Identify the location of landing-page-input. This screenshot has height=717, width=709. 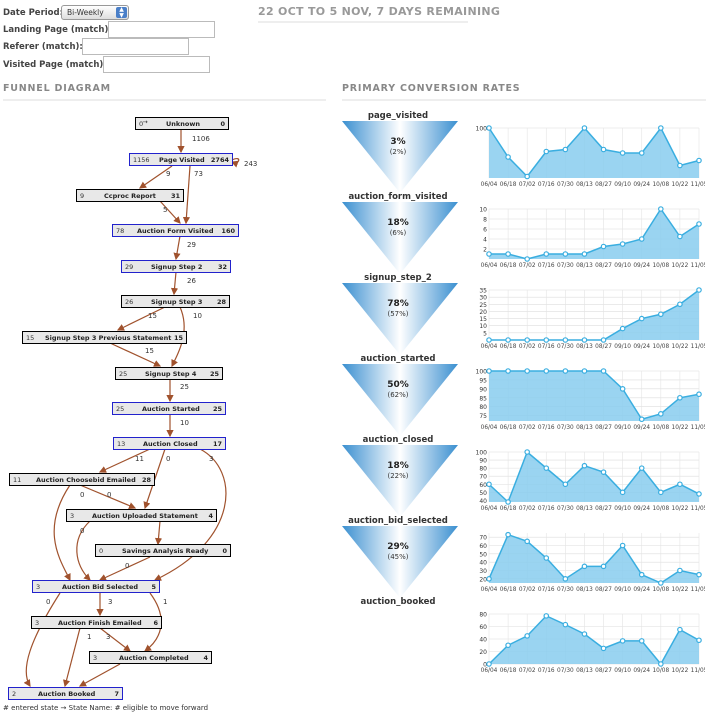
(161, 29).